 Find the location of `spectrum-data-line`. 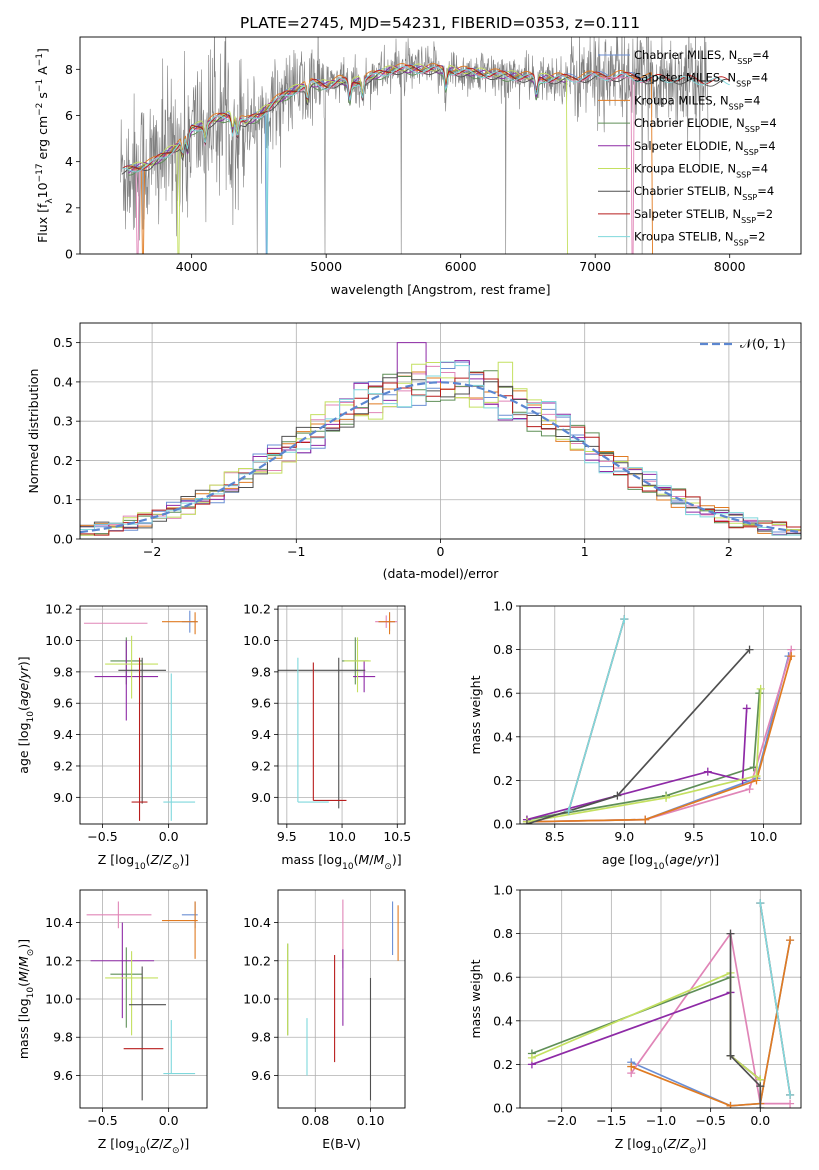

spectrum-data-line is located at coordinates (414, 145).